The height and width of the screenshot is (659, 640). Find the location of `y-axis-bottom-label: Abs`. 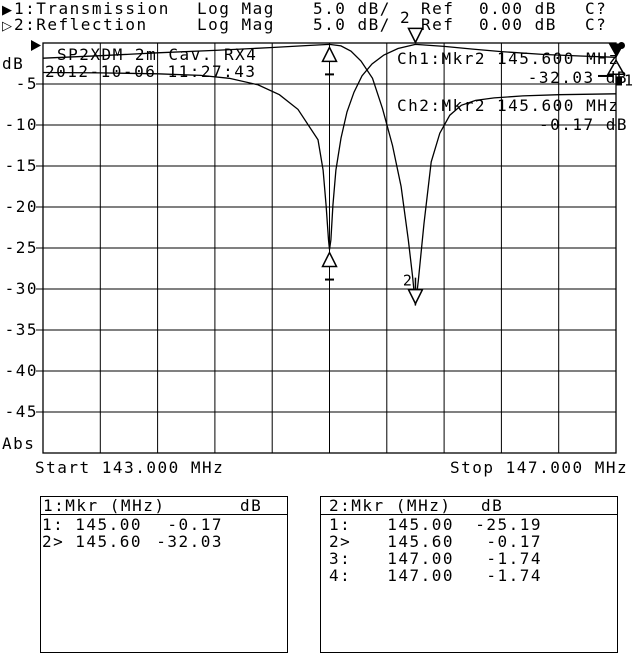

y-axis-bottom-label: Abs is located at coordinates (19, 443).